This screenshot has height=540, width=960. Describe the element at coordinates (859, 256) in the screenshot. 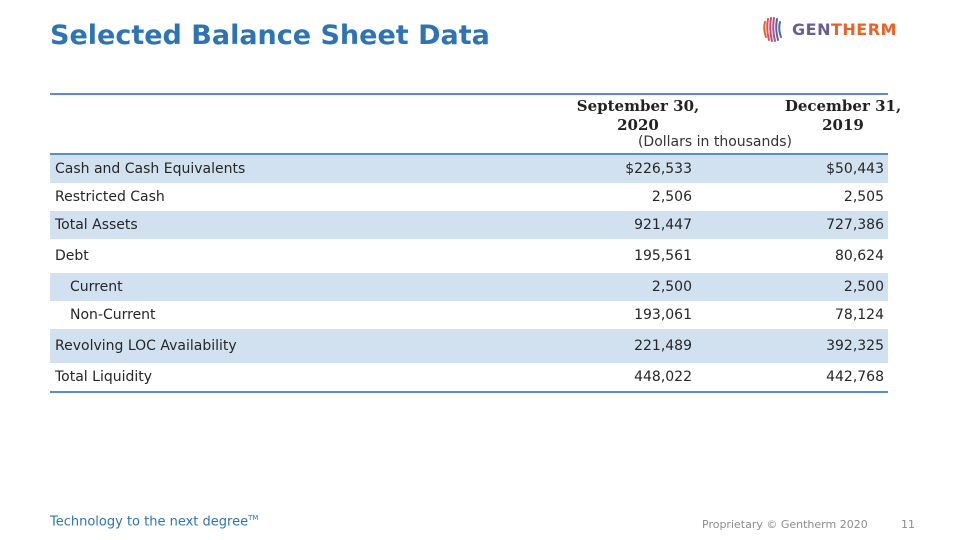

I see `row-value-2019: 80,624` at that location.